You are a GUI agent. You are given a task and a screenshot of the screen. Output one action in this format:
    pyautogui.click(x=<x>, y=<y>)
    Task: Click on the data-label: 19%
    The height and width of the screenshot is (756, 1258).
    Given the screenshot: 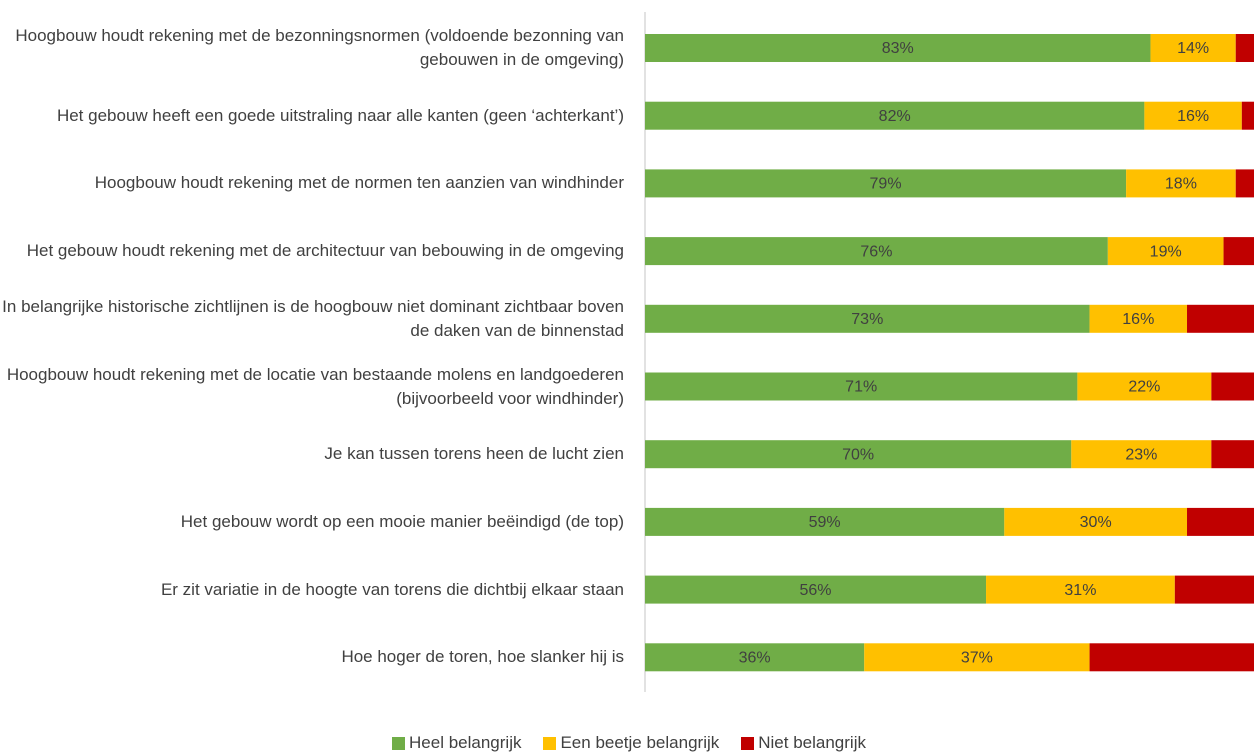 What is the action you would take?
    pyautogui.click(x=1166, y=251)
    